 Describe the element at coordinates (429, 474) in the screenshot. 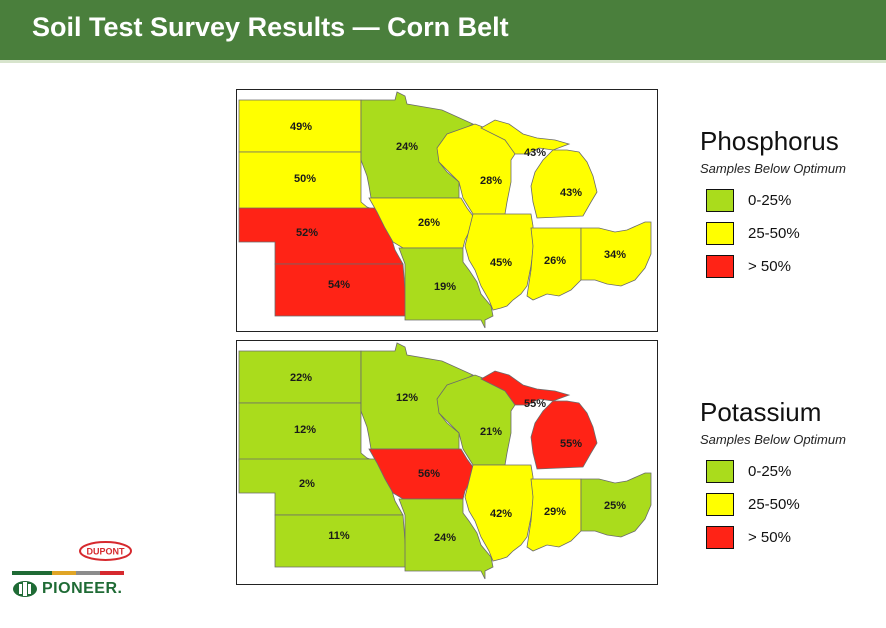

I see `state-value-label: 56%` at that location.